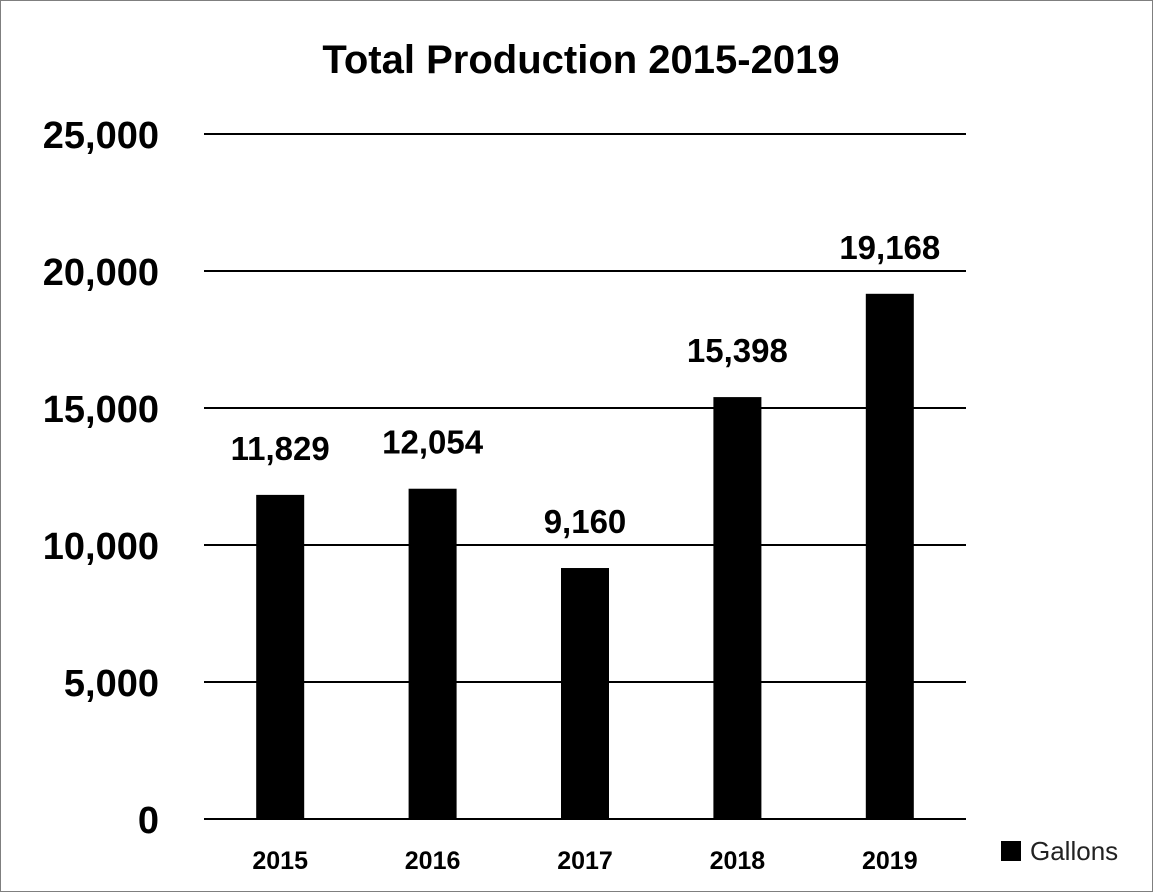 Image resolution: width=1153 pixels, height=892 pixels. What do you see at coordinates (101, 478) in the screenshot?
I see `y-axis-tick-labels: 0 5,000 10,000 15,000 20,000 25,000` at bounding box center [101, 478].